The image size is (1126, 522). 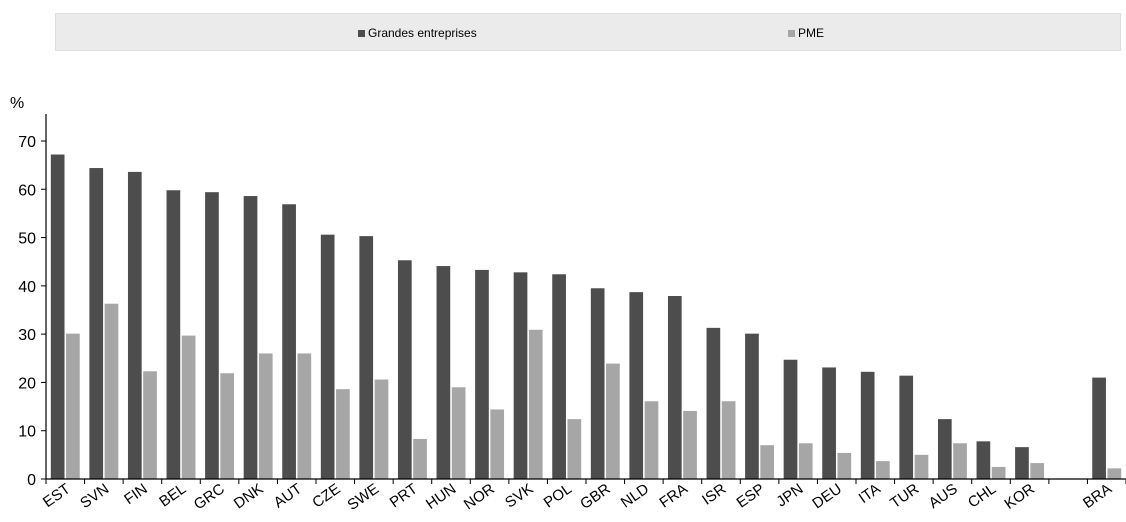 What do you see at coordinates (636, 385) in the screenshot?
I see `bar-large-NLD` at bounding box center [636, 385].